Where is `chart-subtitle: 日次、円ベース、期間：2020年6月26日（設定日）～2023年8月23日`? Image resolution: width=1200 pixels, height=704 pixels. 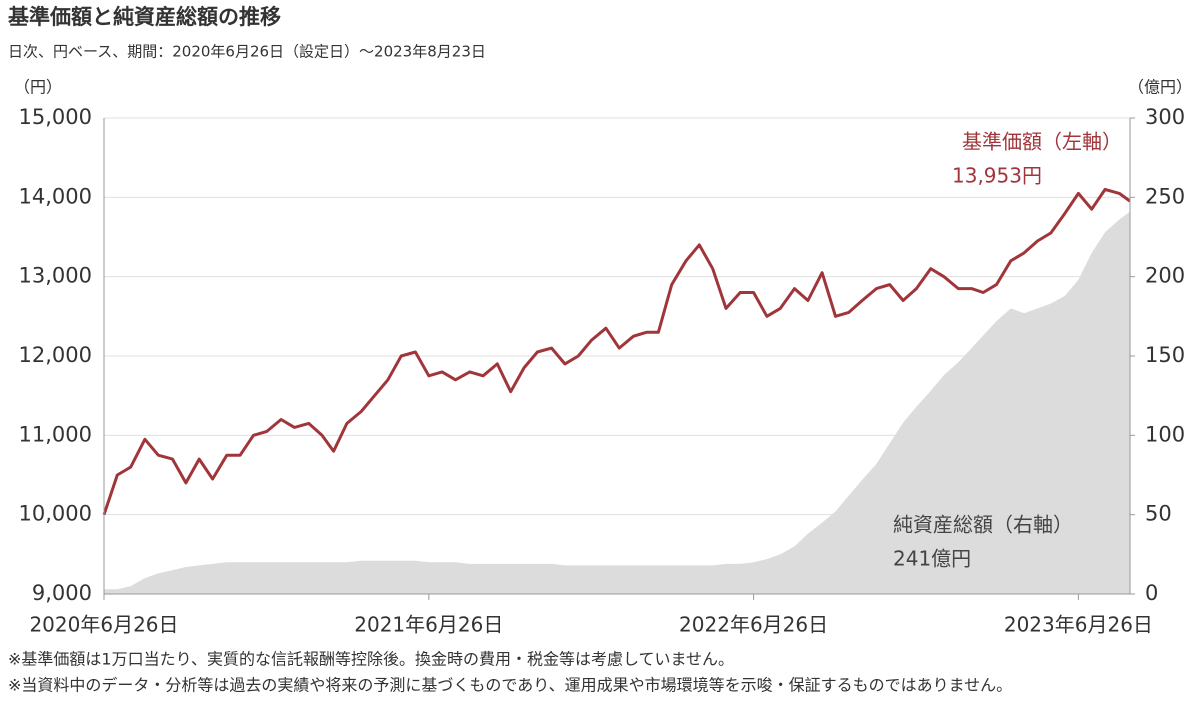
chart-subtitle: 日次、円ベース、期間：2020年6月26日（設定日）～2023年8月23日 is located at coordinates (247, 52).